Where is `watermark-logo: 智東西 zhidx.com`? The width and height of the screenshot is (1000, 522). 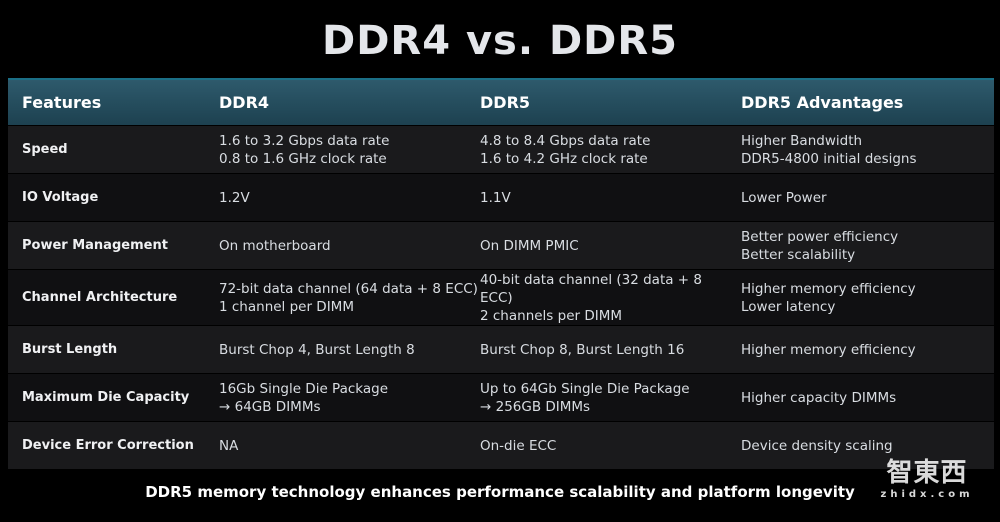
watermark-logo: 智東西 zhidx.com is located at coordinates (927, 479).